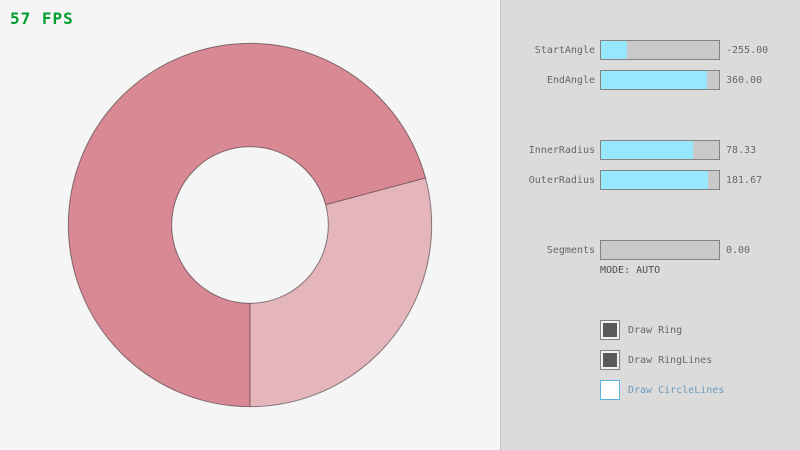  I want to click on endangle-slider, so click(660, 80).